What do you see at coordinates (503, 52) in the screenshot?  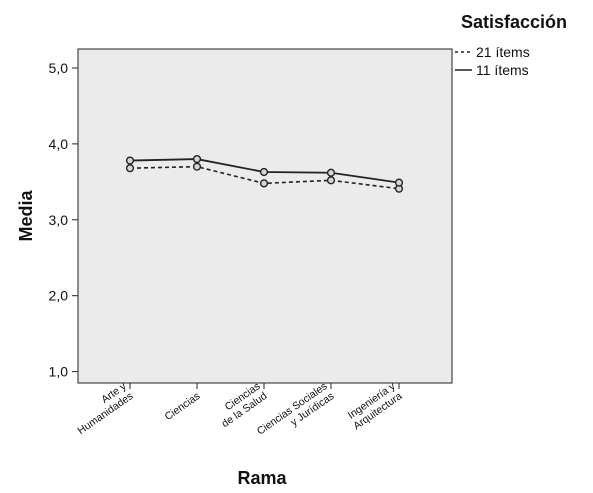 I see `legend-label: 21 ítems` at bounding box center [503, 52].